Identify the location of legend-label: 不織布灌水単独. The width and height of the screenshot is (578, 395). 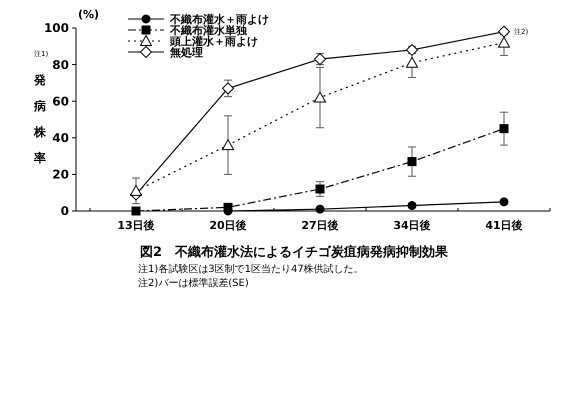
(208, 30).